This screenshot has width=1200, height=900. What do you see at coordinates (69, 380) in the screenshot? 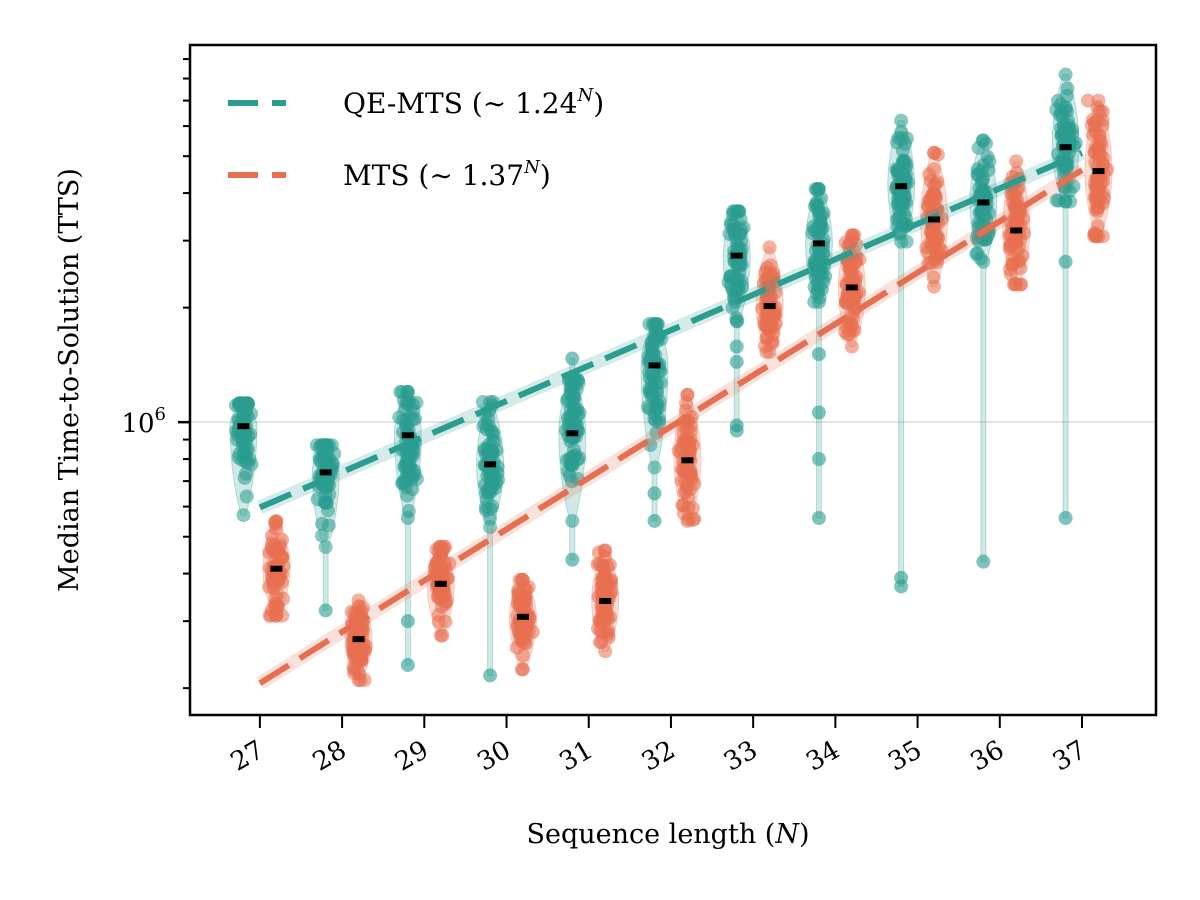
I see `y-axis-label: Median Time-to-Solution (TTS)` at bounding box center [69, 380].